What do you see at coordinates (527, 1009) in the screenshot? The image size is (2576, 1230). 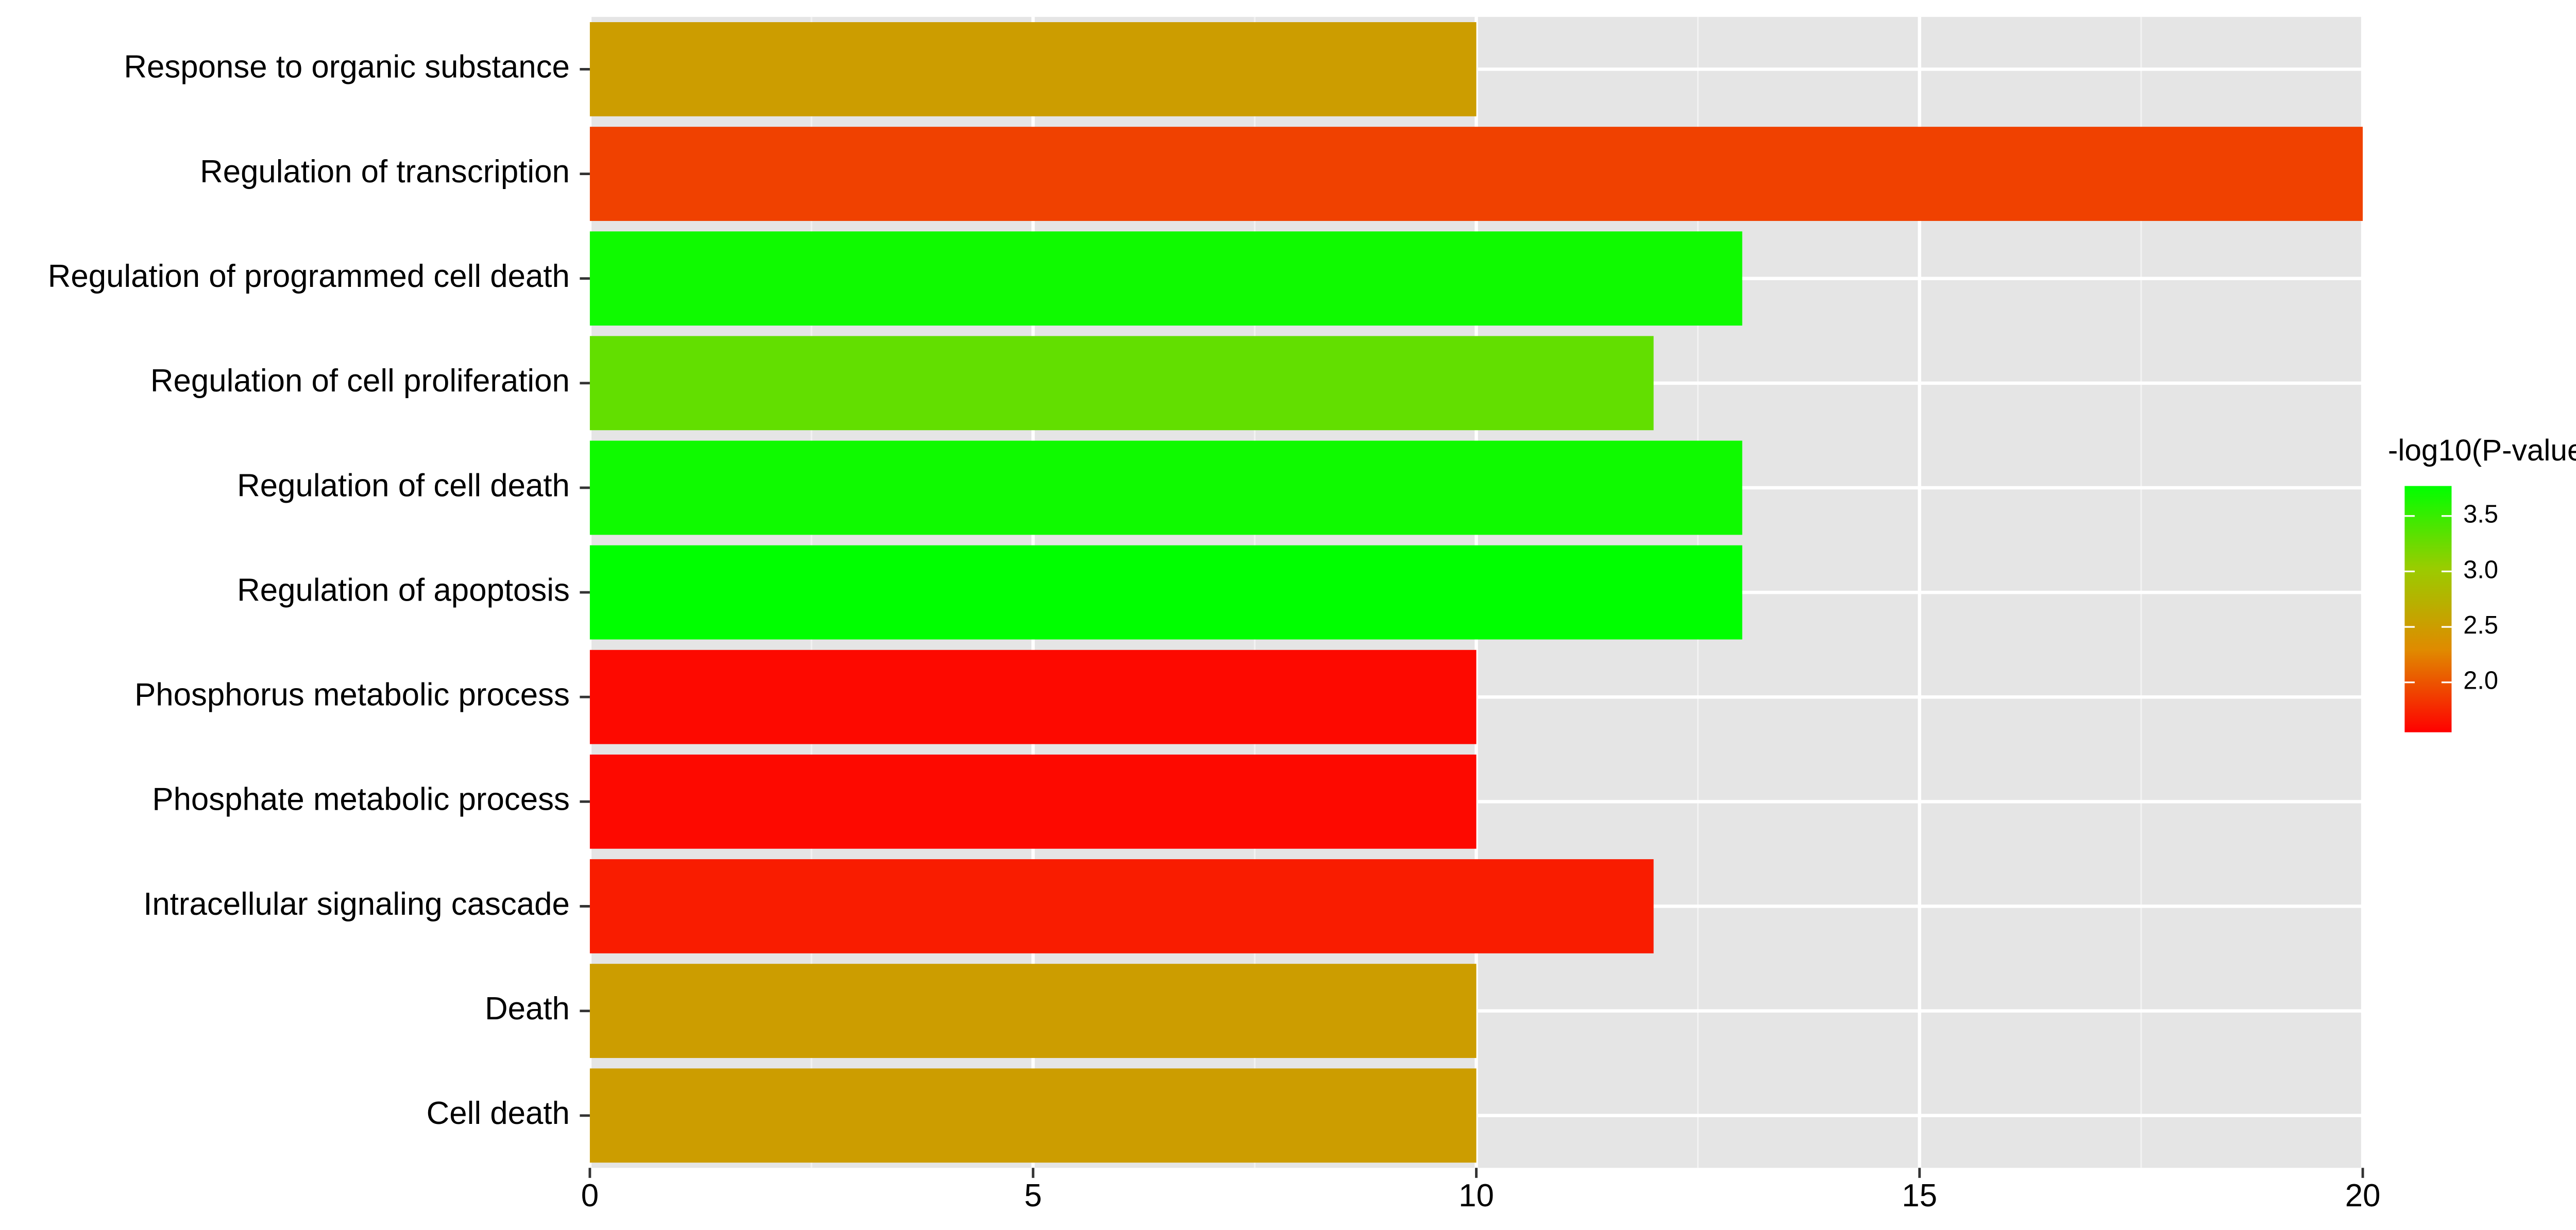 I see `y-tick-label: Death` at bounding box center [527, 1009].